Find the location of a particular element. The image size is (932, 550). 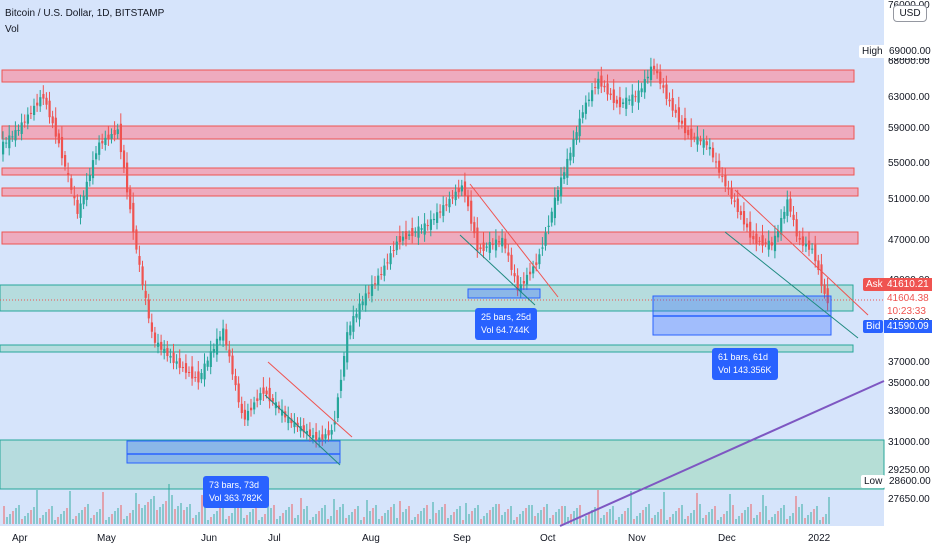

measure-box-sep: 25 bars, 25d Vol 64.744K is located at coordinates (506, 324).